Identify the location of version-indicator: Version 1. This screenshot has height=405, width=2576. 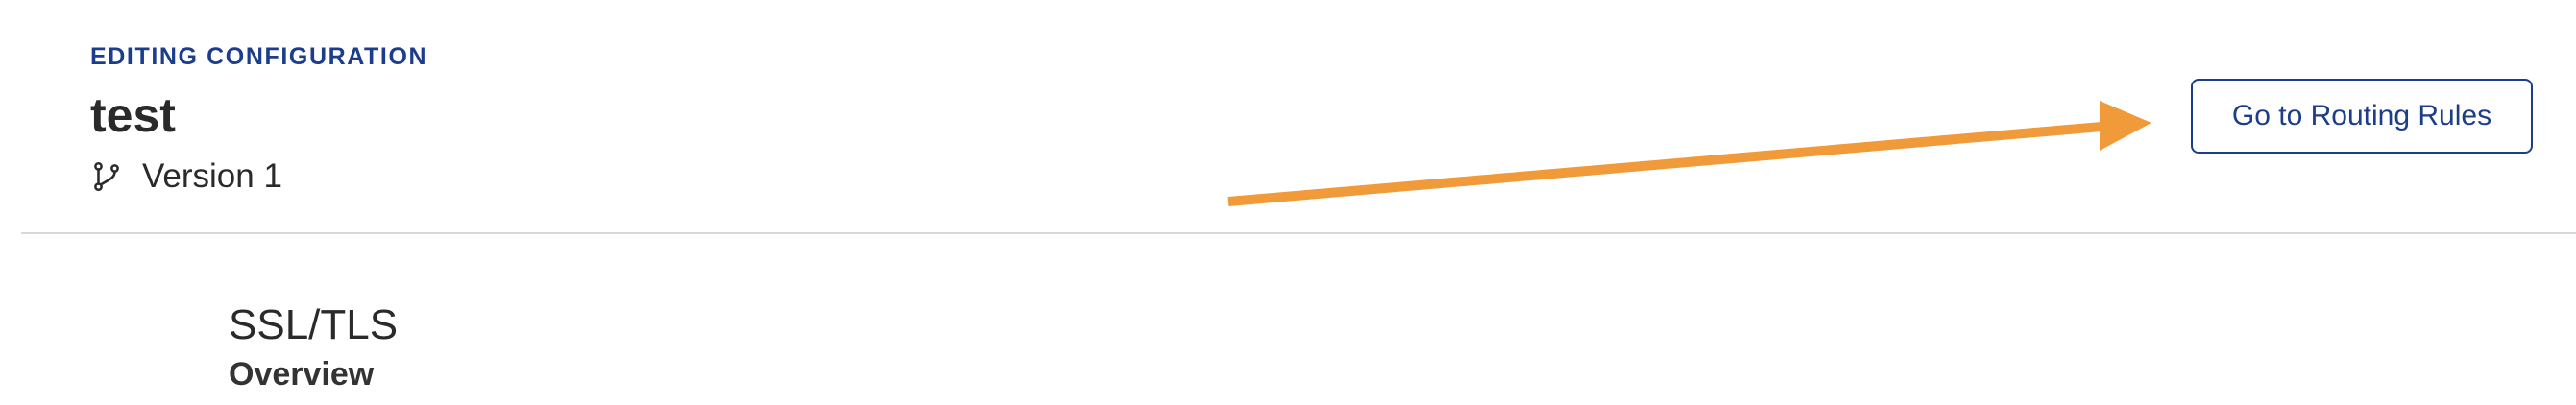
(186, 176).